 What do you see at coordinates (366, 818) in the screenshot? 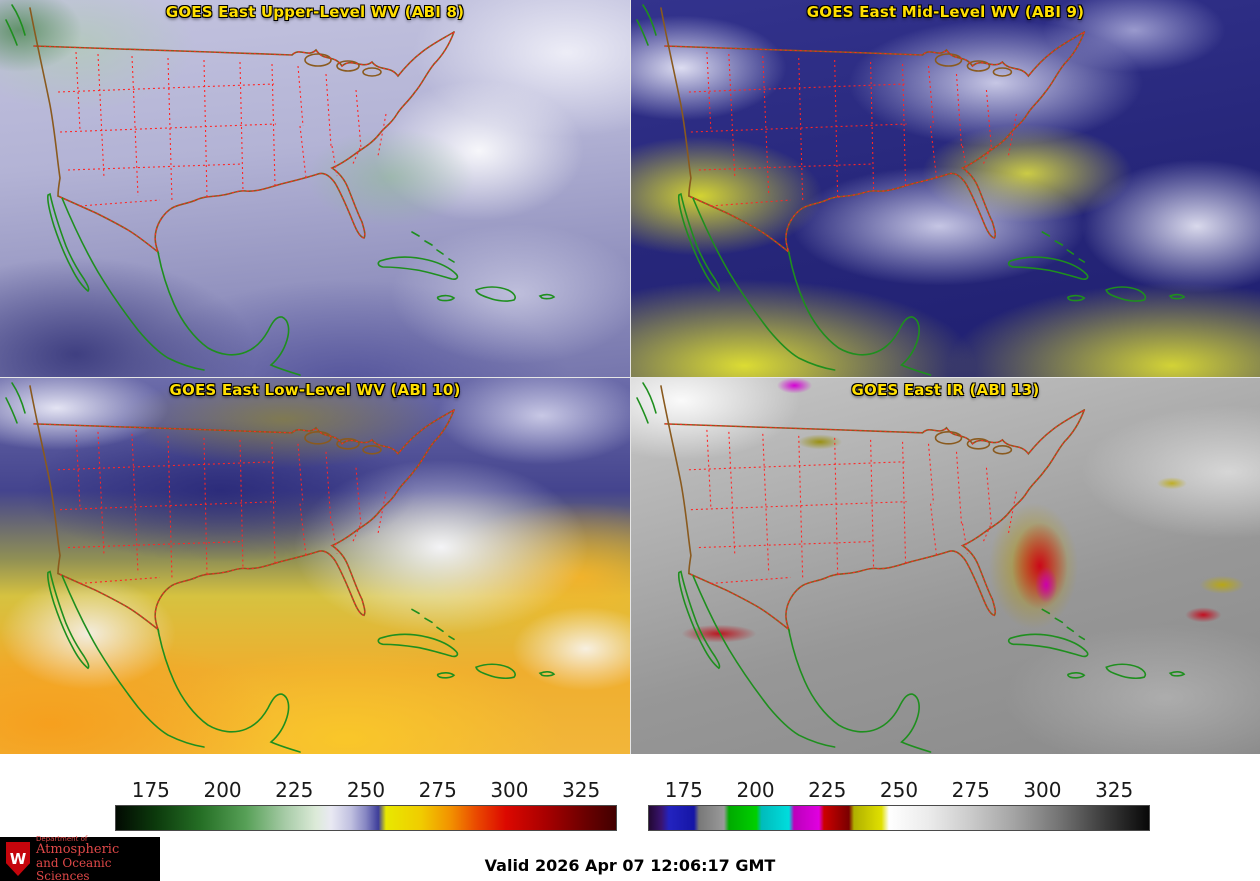
I see `wv-colorbar-gradient` at bounding box center [366, 818].